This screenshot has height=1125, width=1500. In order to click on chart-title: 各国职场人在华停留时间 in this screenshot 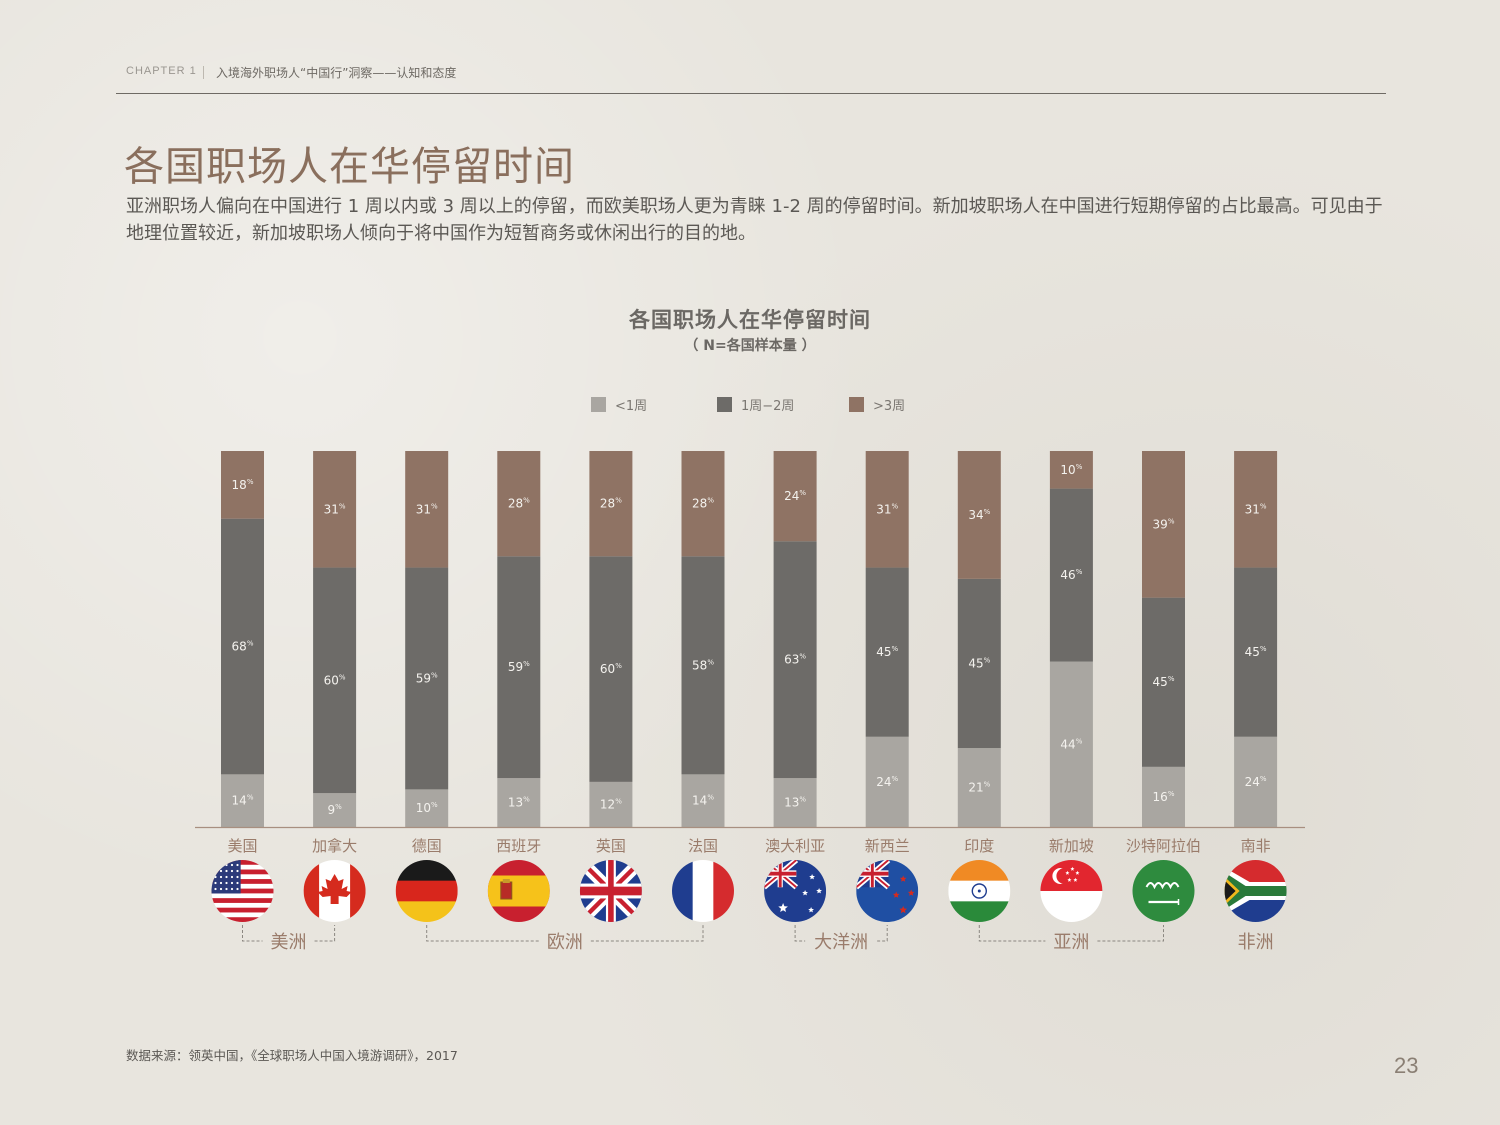, I will do `click(750, 320)`.